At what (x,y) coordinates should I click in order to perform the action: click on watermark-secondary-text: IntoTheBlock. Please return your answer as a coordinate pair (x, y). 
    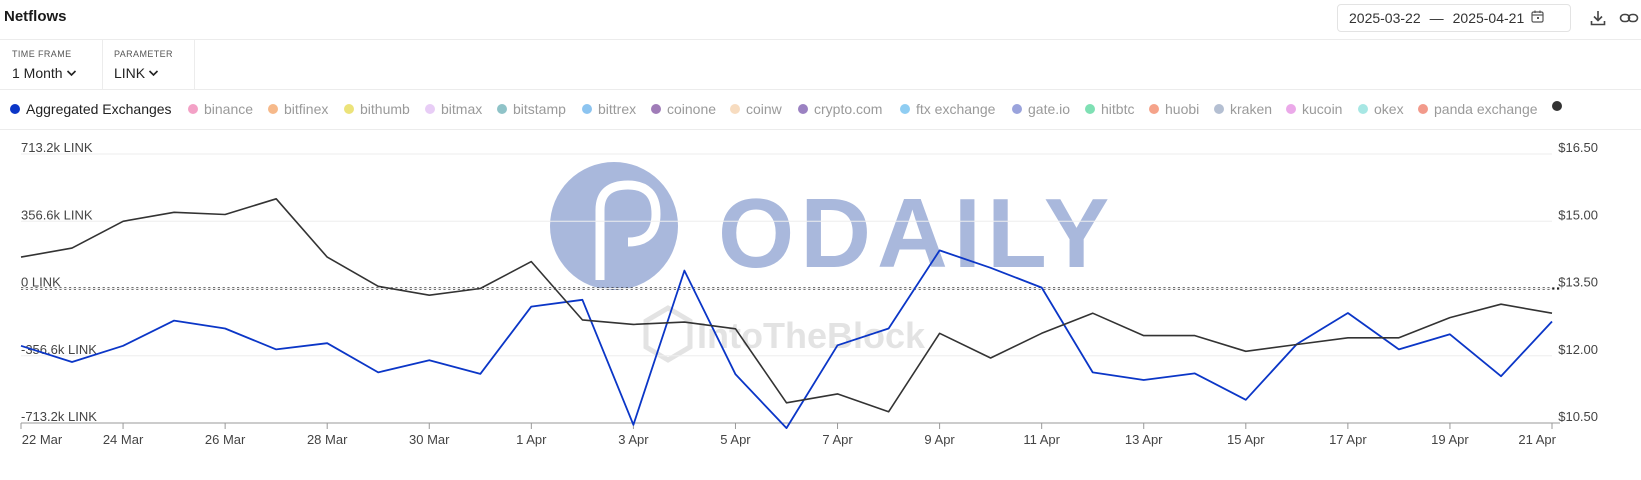
    Looking at the image, I should click on (811, 335).